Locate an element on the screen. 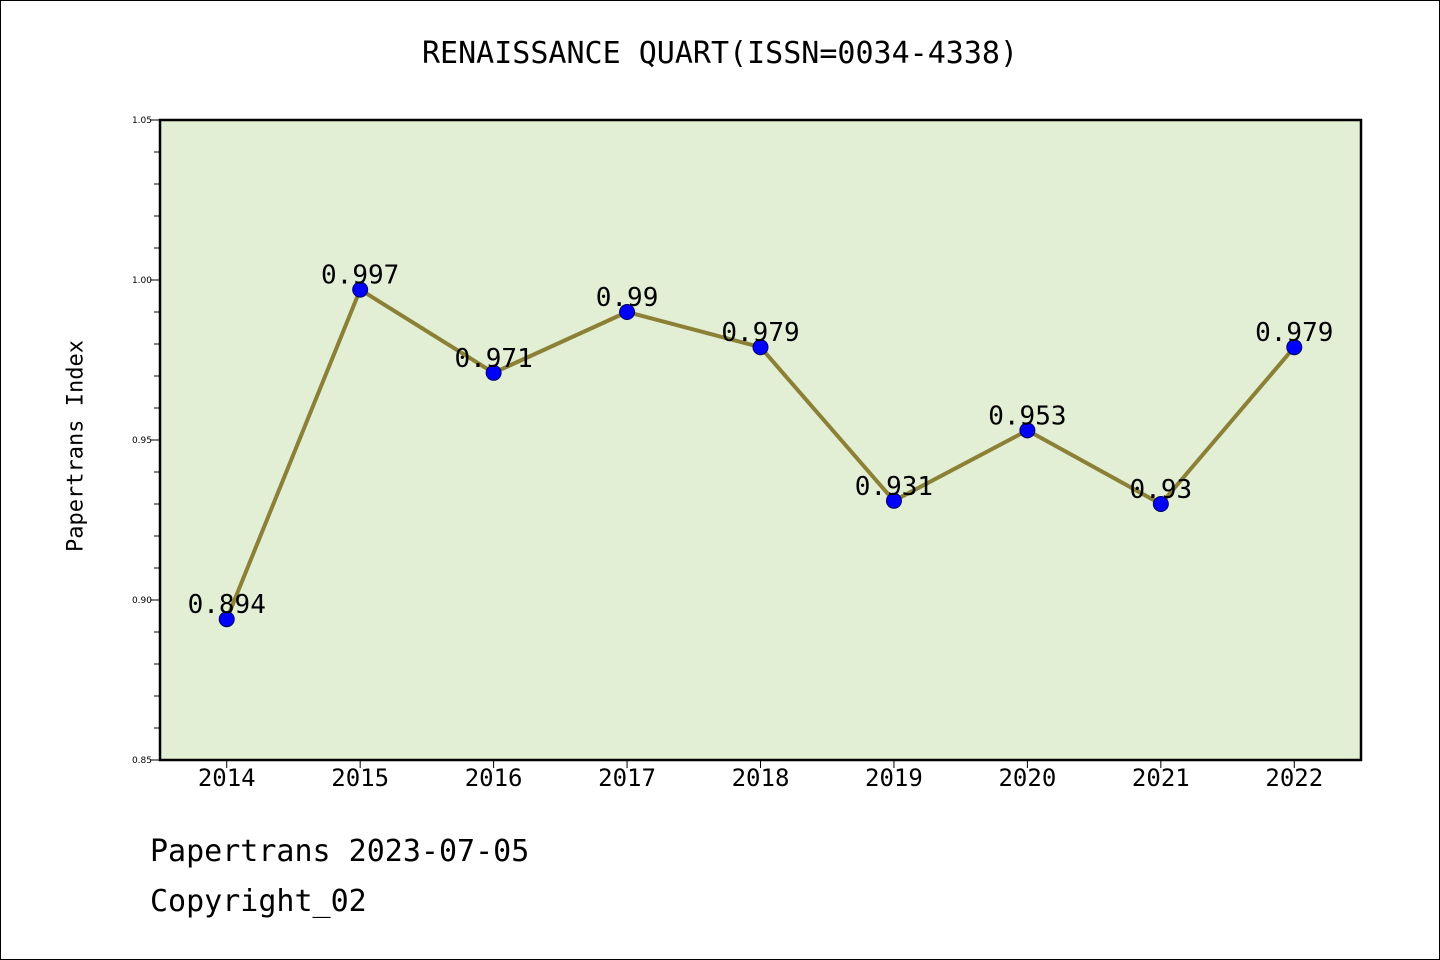 This screenshot has height=960, width=1440. x-tick-label: 2014 is located at coordinates (227, 778).